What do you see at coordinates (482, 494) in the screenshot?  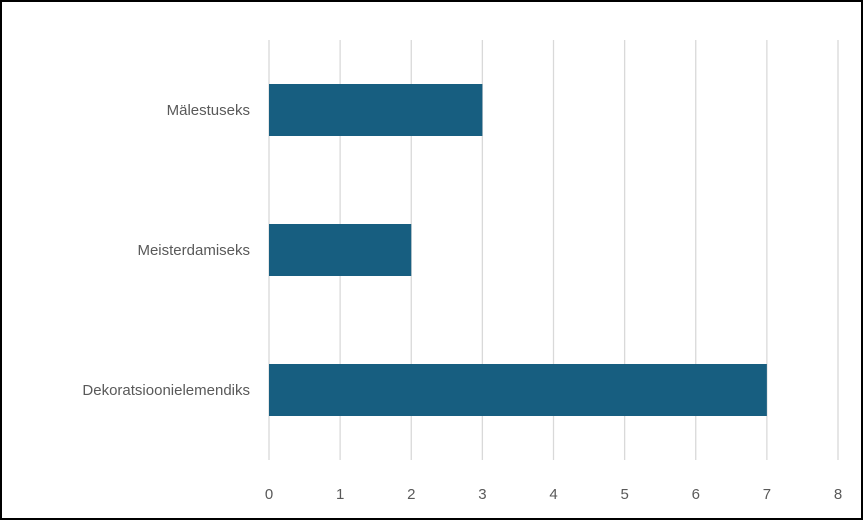 I see `x-tick-label: 3` at bounding box center [482, 494].